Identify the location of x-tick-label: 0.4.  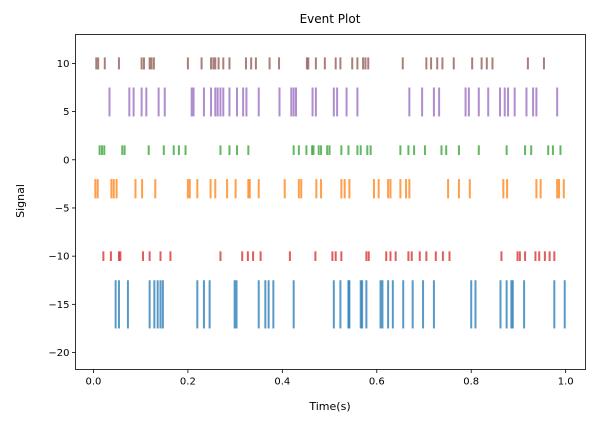
(282, 382).